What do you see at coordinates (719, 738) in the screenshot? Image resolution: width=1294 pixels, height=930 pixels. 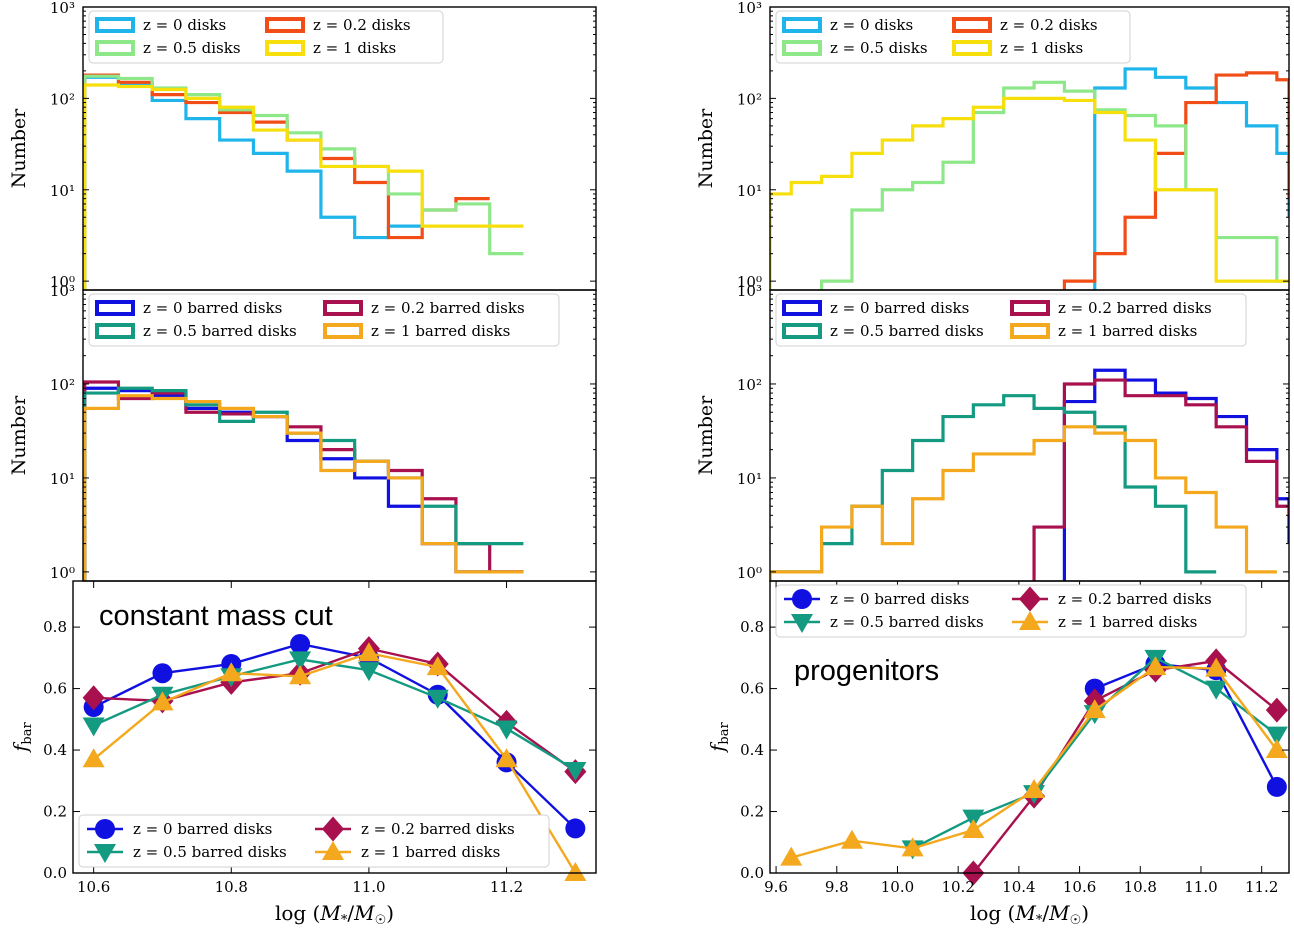 I see `right_bot-ylabel: fbar` at bounding box center [719, 738].